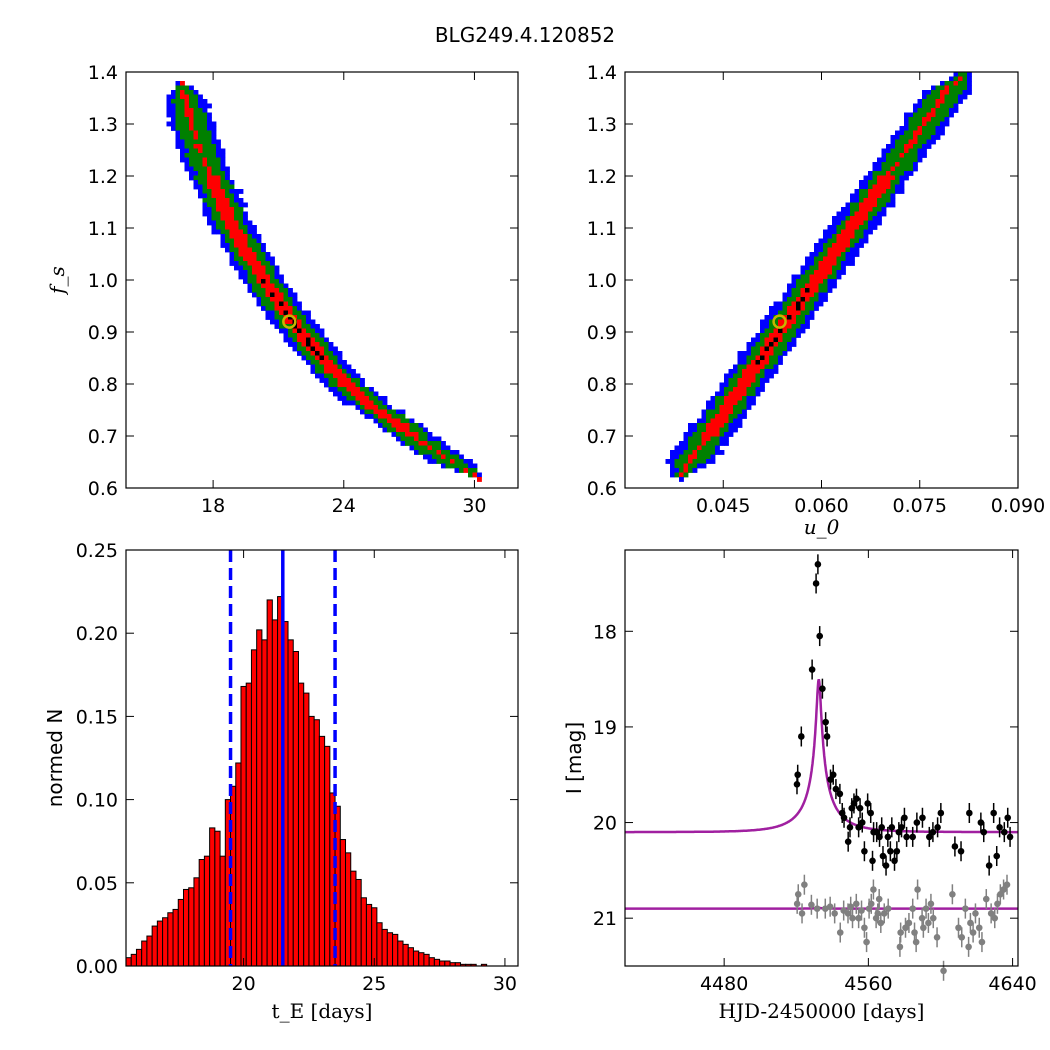  What do you see at coordinates (289, 321) in the screenshot?
I see `best-fit-marker` at bounding box center [289, 321].